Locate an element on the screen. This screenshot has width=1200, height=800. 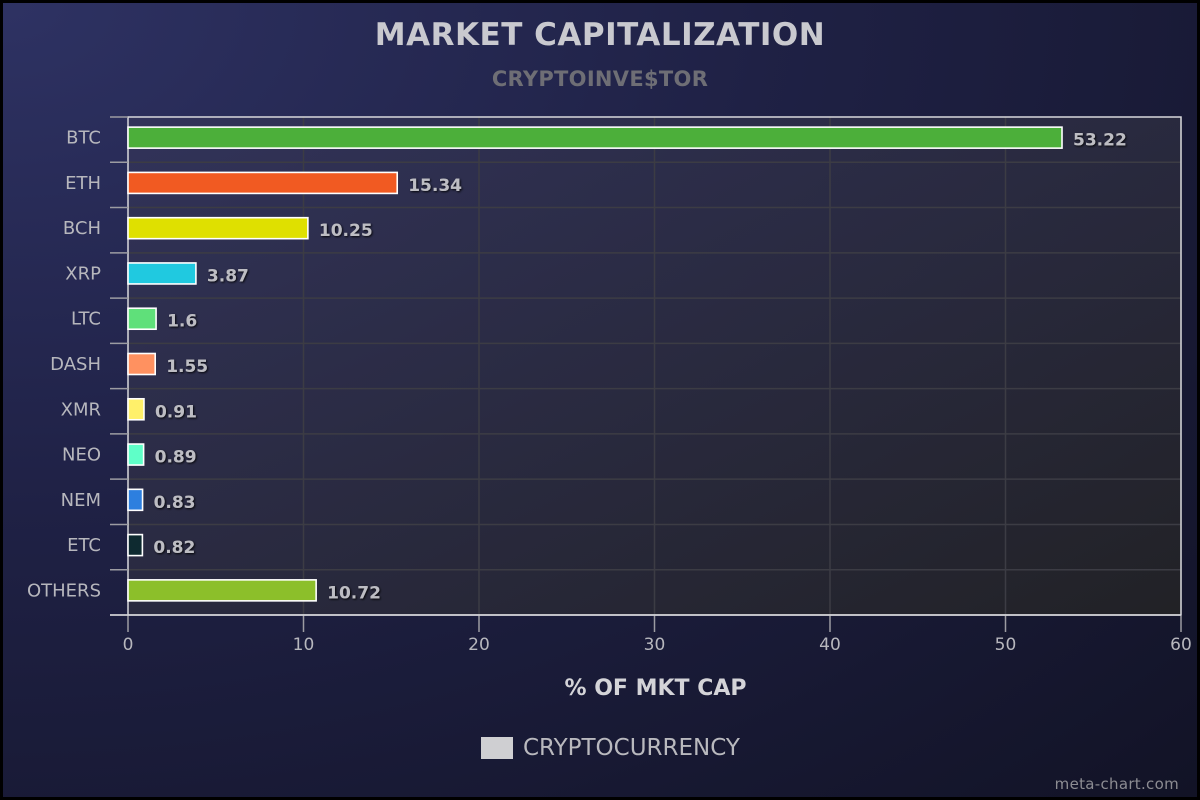
x-tick-label: 60 is located at coordinates (1181, 645).